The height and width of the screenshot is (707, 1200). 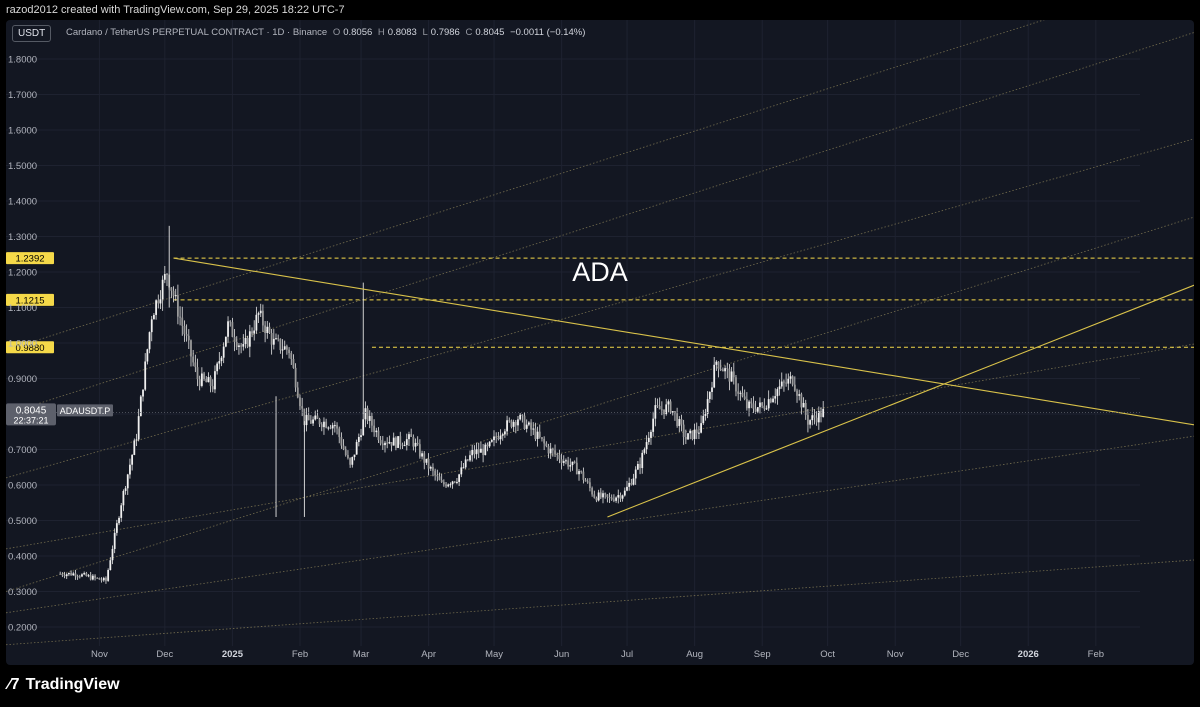 I want to click on ticker-tag-bg, so click(x=85, y=410).